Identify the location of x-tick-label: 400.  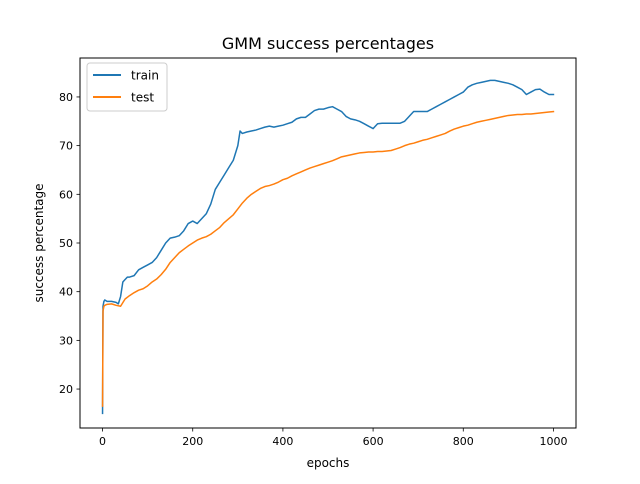
(282, 441).